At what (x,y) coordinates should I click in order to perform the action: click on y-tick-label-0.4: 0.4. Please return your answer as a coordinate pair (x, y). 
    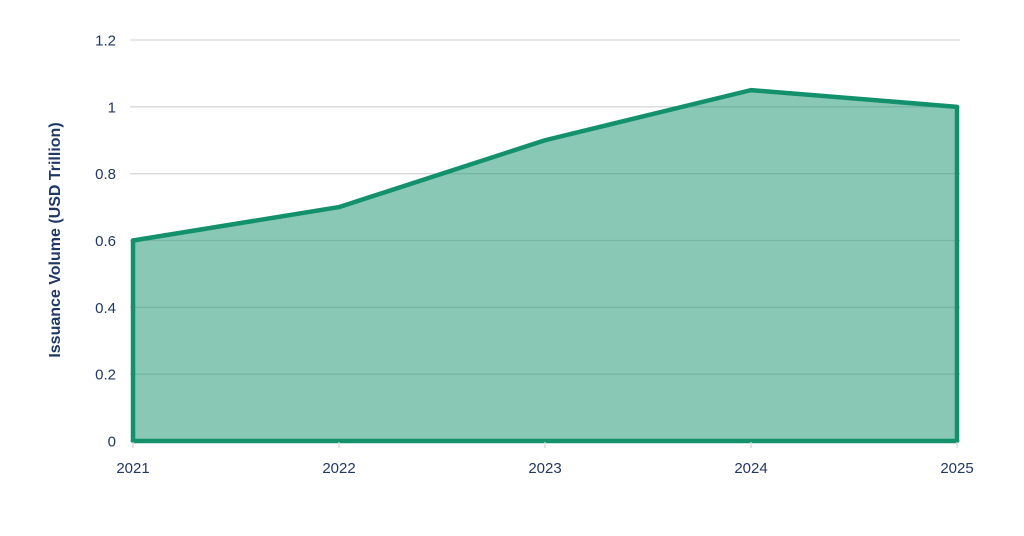
    Looking at the image, I should click on (105, 308).